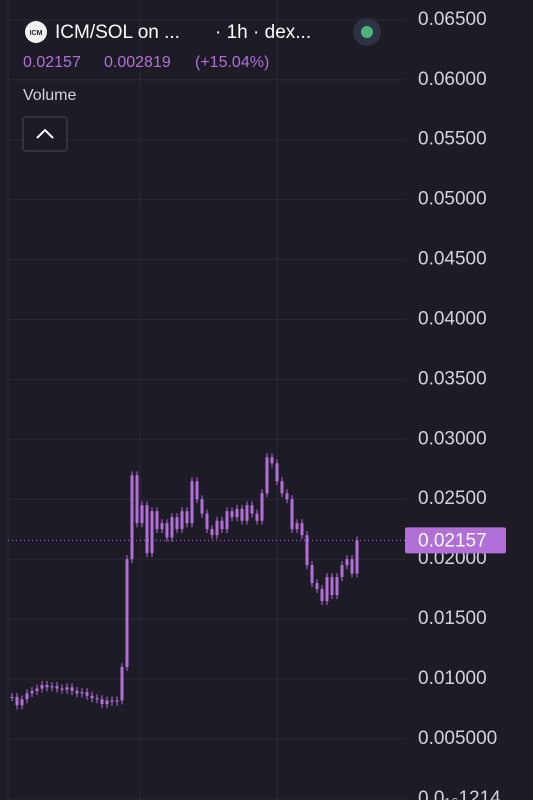 The width and height of the screenshot is (533, 800). Describe the element at coordinates (457, 738) in the screenshot. I see `y-tick-label: 0.005000` at that location.